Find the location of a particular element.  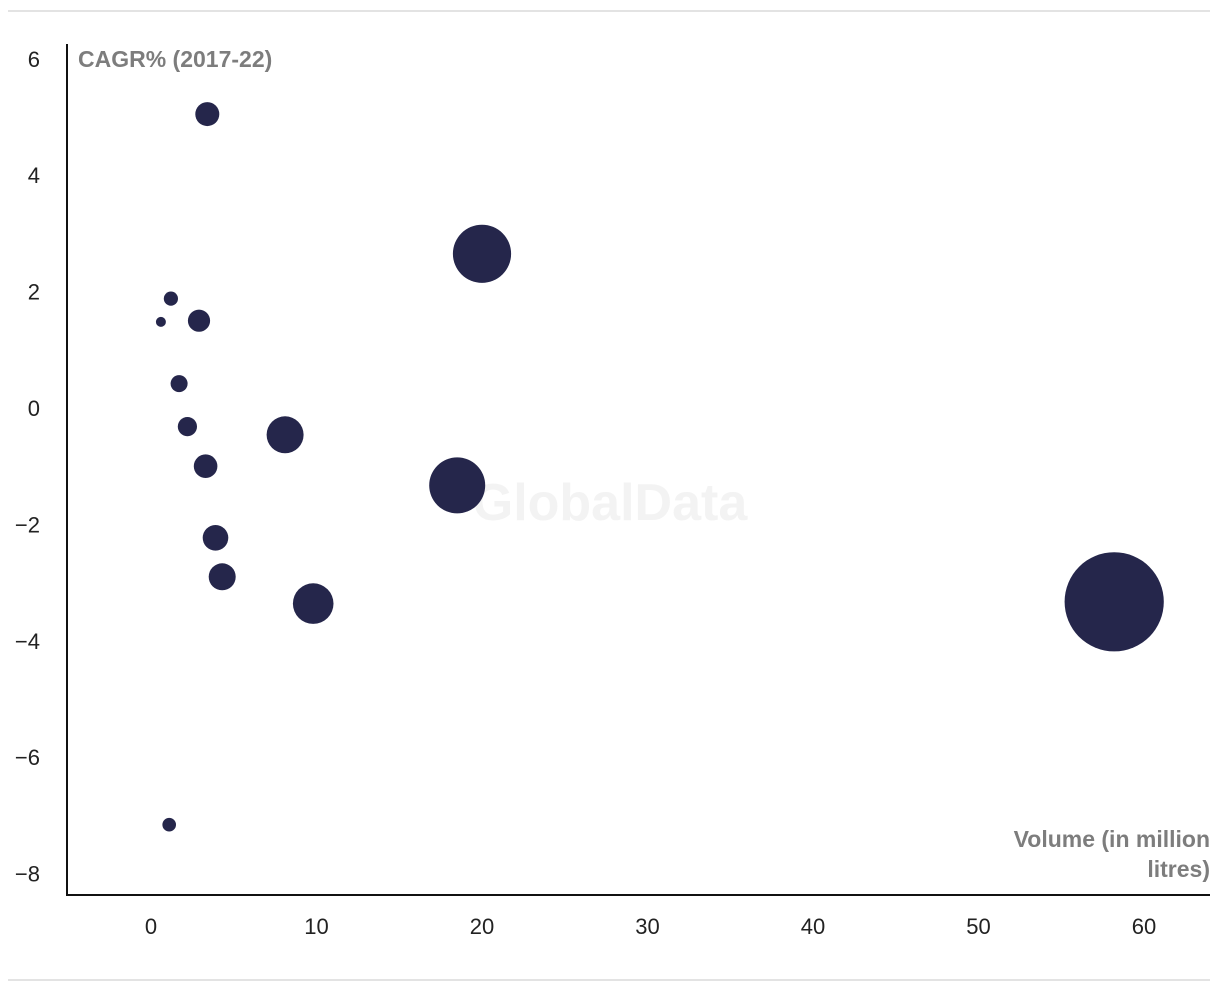

x-tick-label: 40 is located at coordinates (813, 926).